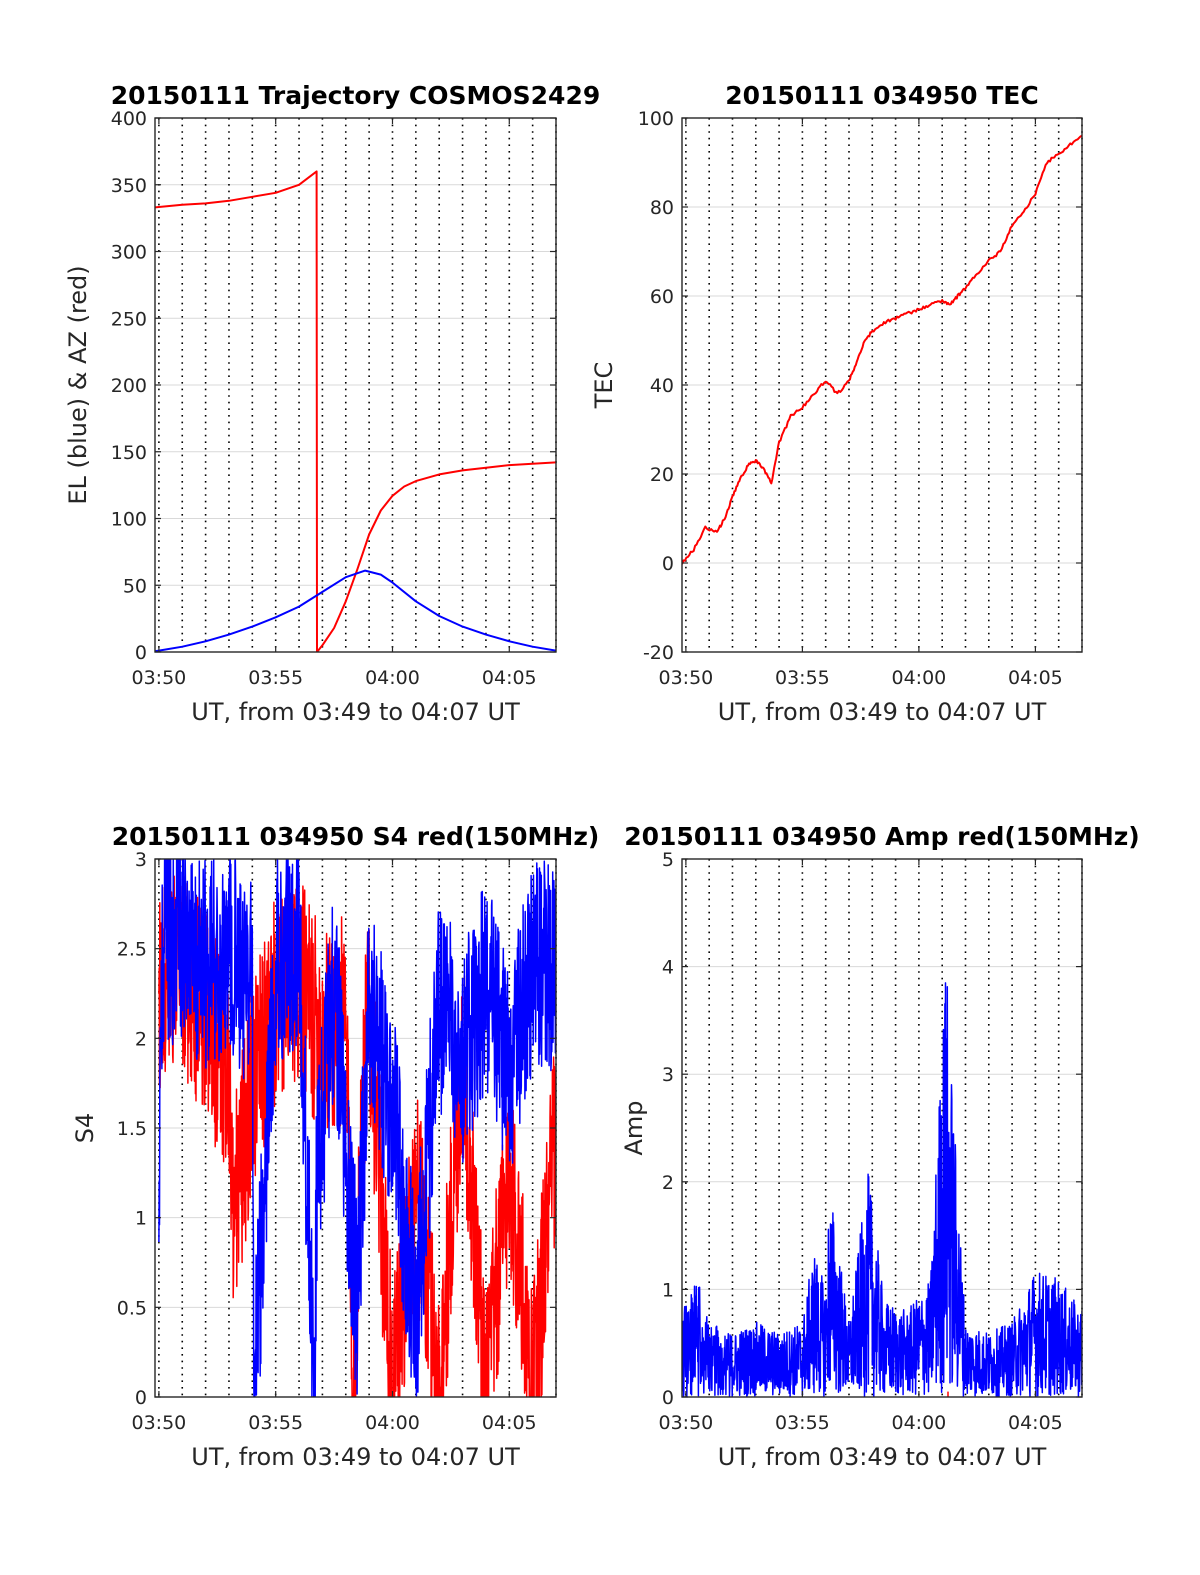  Describe the element at coordinates (85, 1128) in the screenshot. I see `y-axis-label: S4` at that location.